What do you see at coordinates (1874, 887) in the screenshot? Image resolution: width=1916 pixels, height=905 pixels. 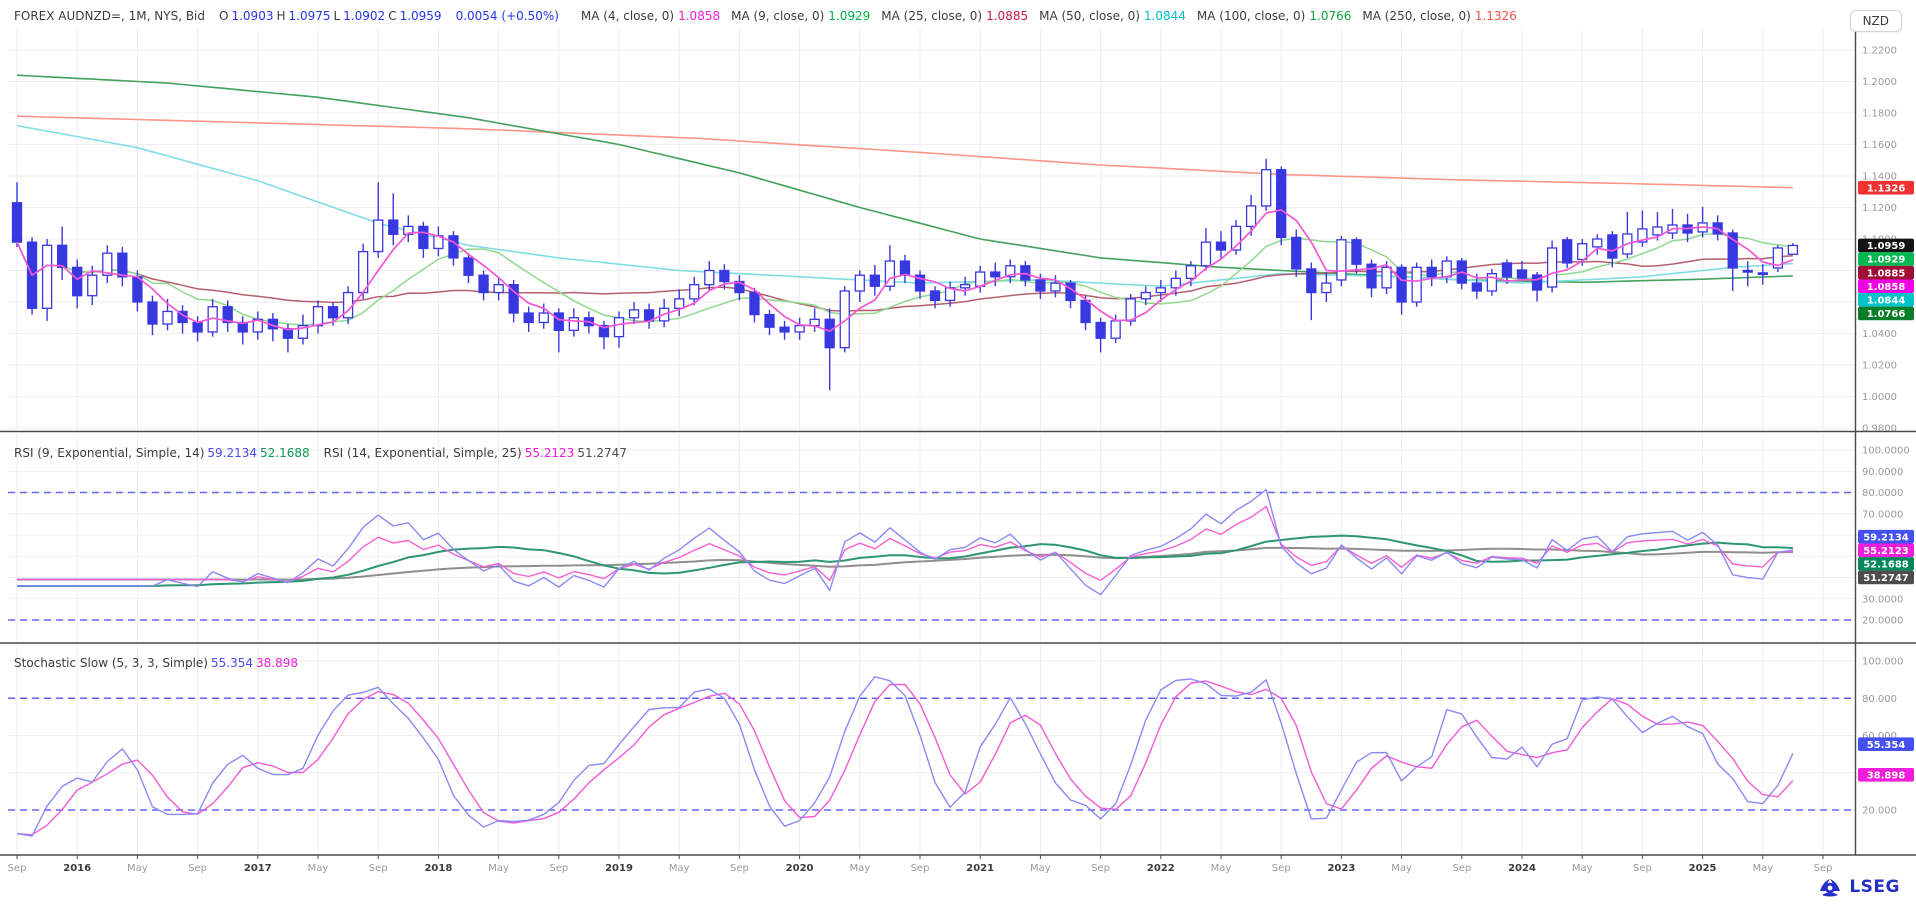 I see `lseg-wordmark: LSEG` at bounding box center [1874, 887].